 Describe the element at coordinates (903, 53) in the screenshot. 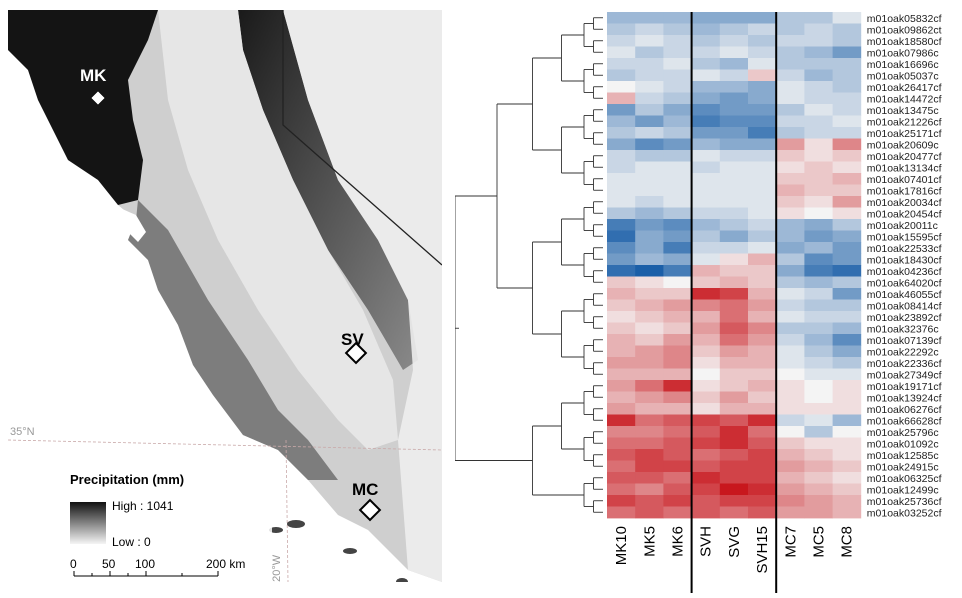

I see `row-label: m01oak07986c` at that location.